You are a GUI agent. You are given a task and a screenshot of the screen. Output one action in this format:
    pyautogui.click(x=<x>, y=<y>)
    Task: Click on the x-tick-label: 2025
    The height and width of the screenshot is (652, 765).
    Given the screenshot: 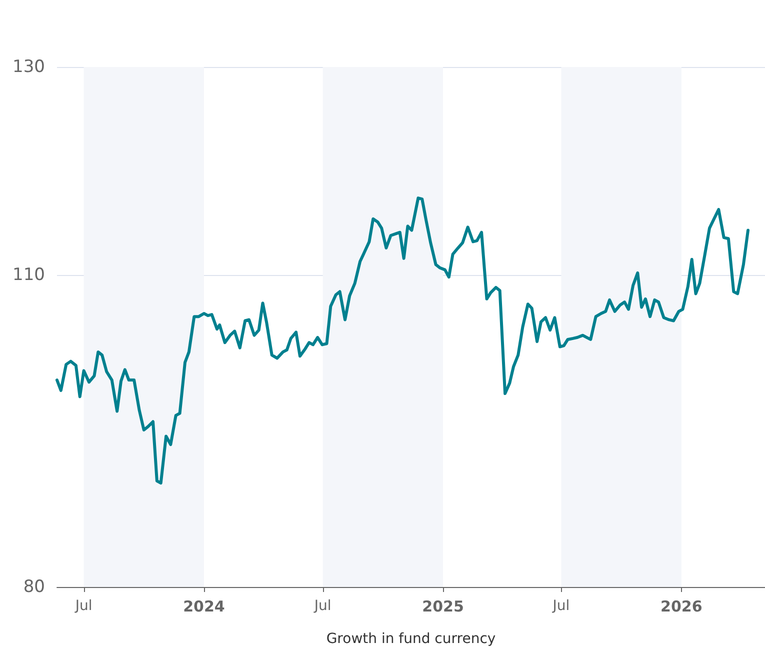 What is the action you would take?
    pyautogui.click(x=443, y=607)
    